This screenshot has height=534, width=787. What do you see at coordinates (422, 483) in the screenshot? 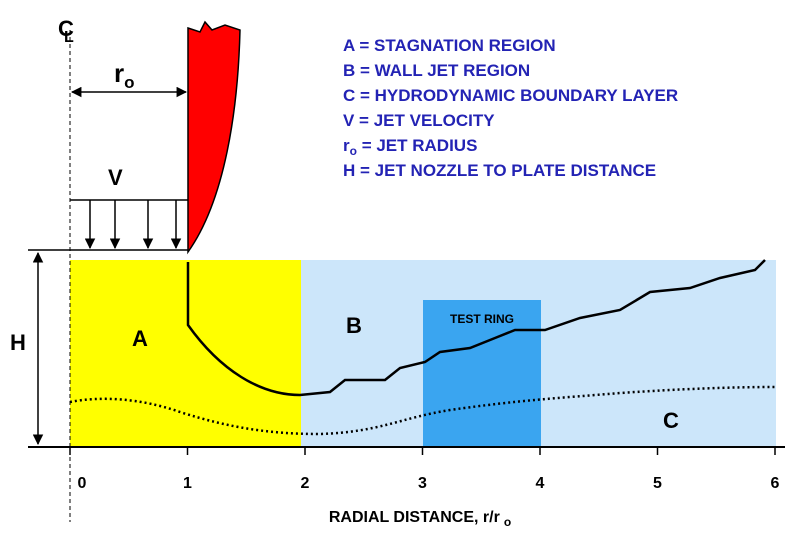
I see `tick-label: 3` at bounding box center [422, 483].